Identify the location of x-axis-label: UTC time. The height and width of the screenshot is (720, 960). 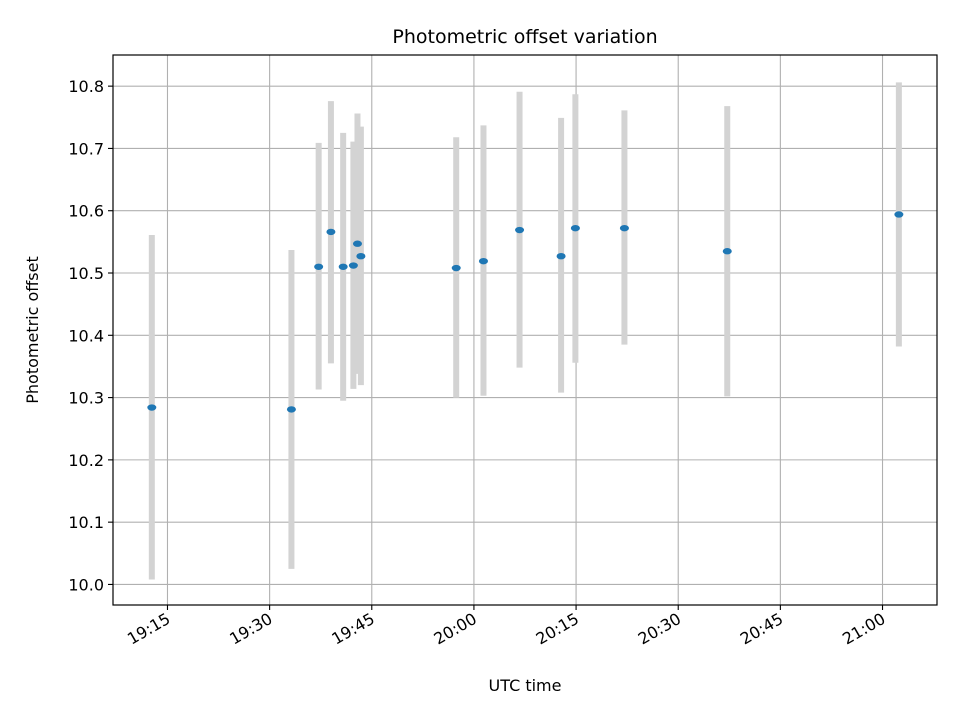
(525, 685).